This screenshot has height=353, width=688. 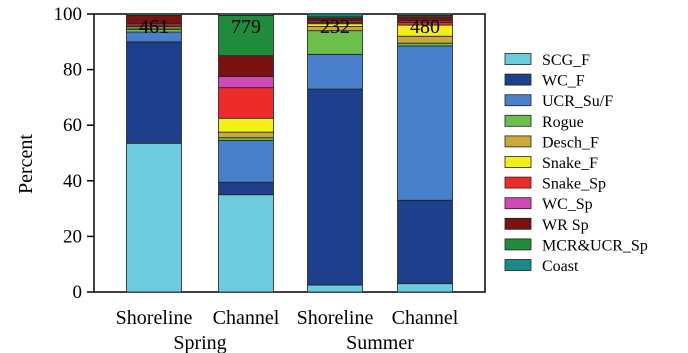 What do you see at coordinates (335, 318) in the screenshot?
I see `x-category-label-3: Shoreline` at bounding box center [335, 318].